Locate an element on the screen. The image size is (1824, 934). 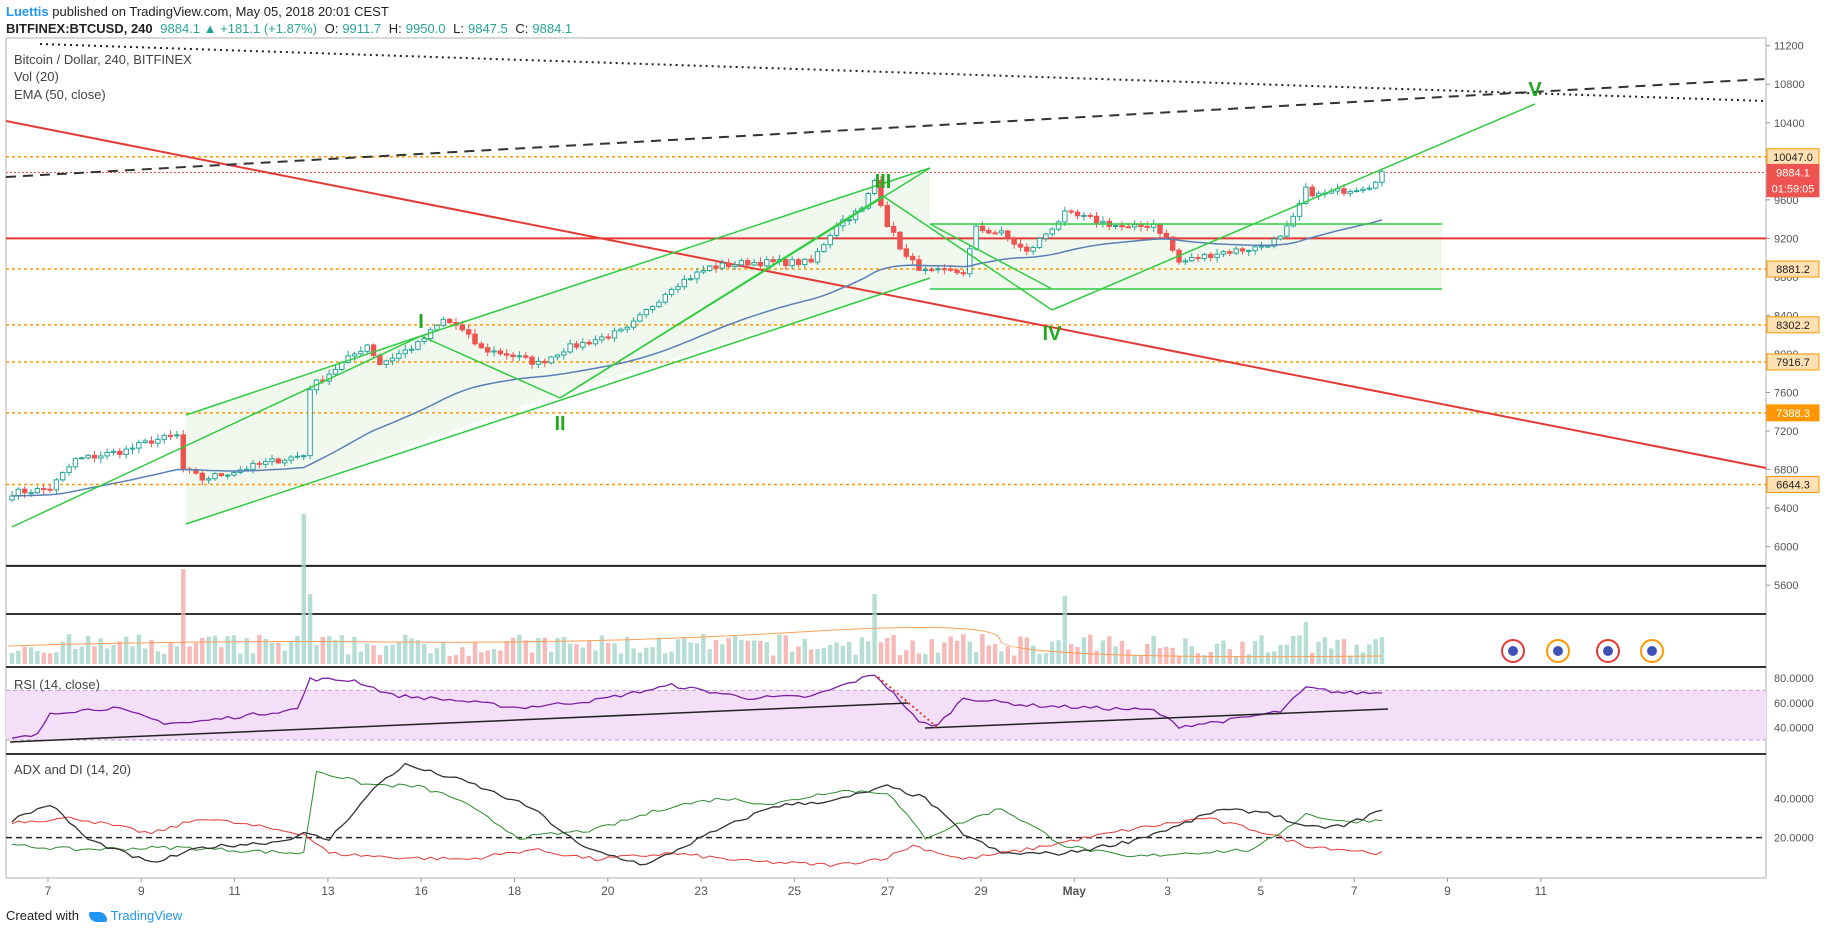
rsi-line is located at coordinates (697, 706).